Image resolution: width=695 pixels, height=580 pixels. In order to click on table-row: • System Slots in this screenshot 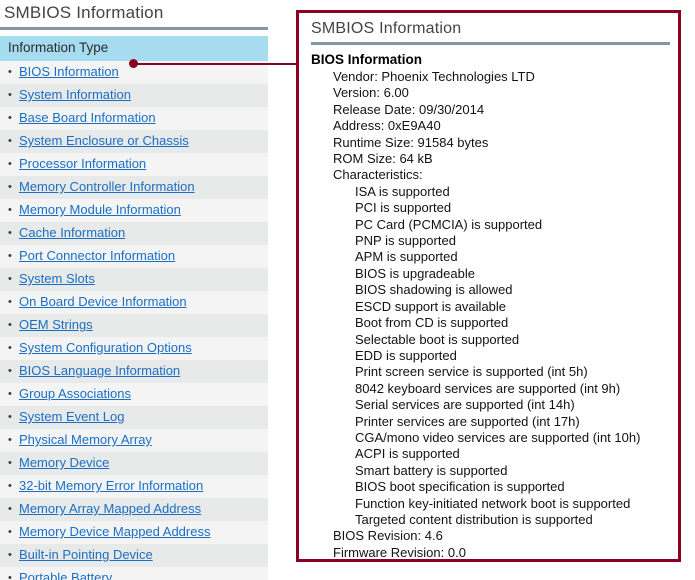, I will do `click(134, 279)`.